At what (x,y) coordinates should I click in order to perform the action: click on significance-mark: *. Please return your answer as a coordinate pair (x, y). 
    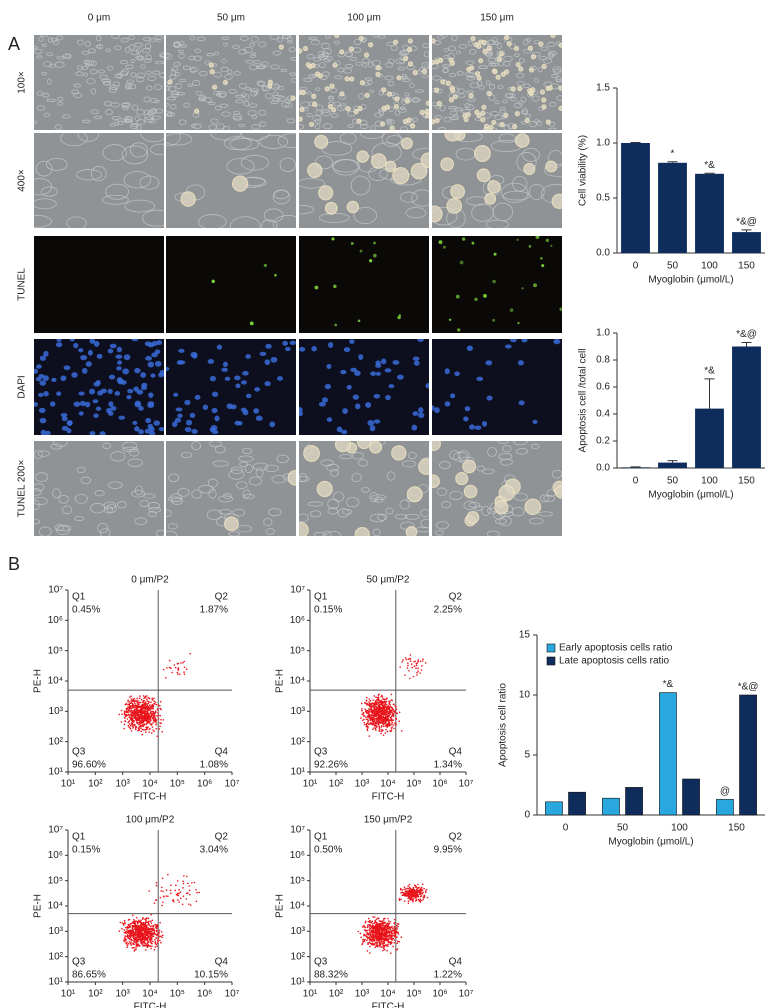
    Looking at the image, I should click on (673, 153).